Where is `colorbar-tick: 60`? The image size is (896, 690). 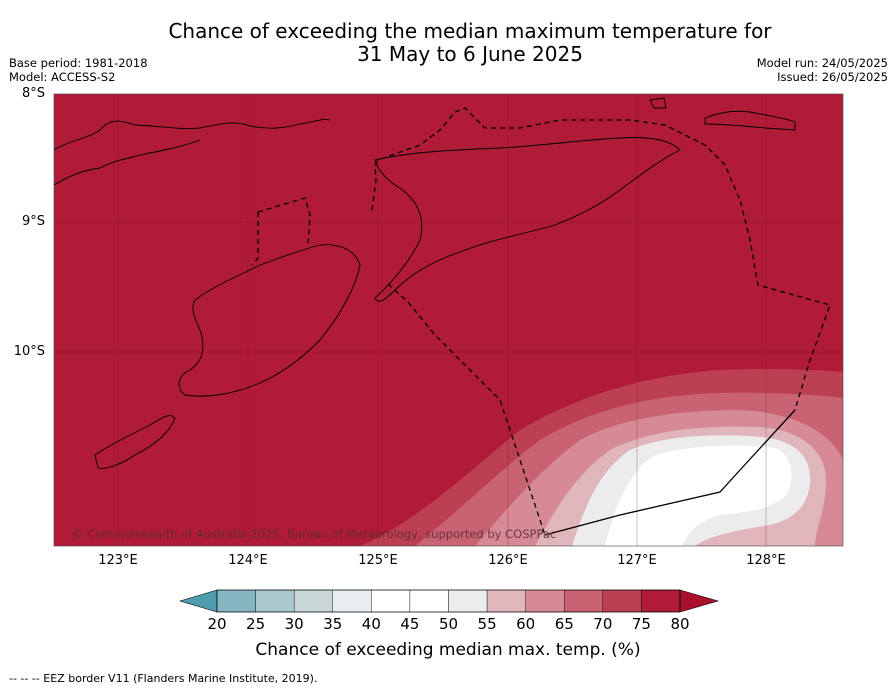
colorbar-tick: 60 is located at coordinates (526, 624).